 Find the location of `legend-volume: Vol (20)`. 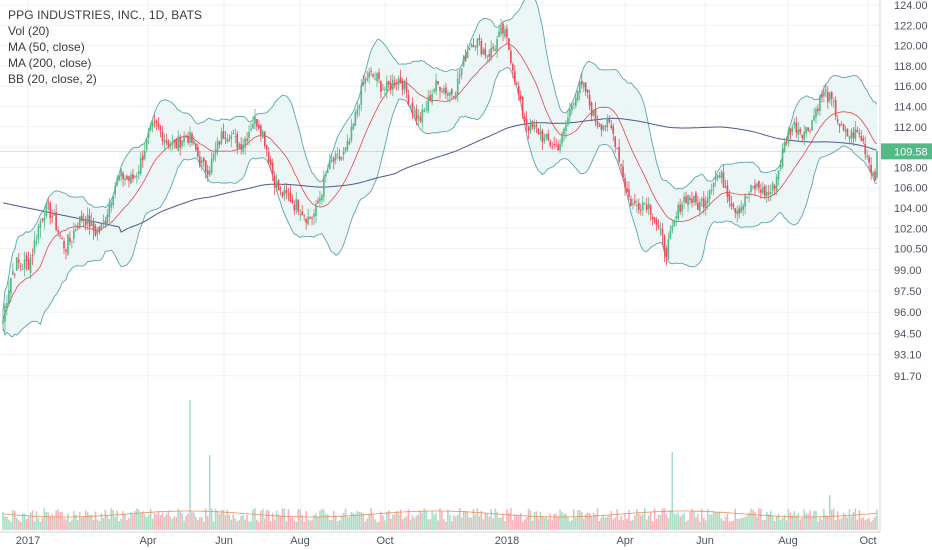

legend-volume: Vol (20) is located at coordinates (29, 31).